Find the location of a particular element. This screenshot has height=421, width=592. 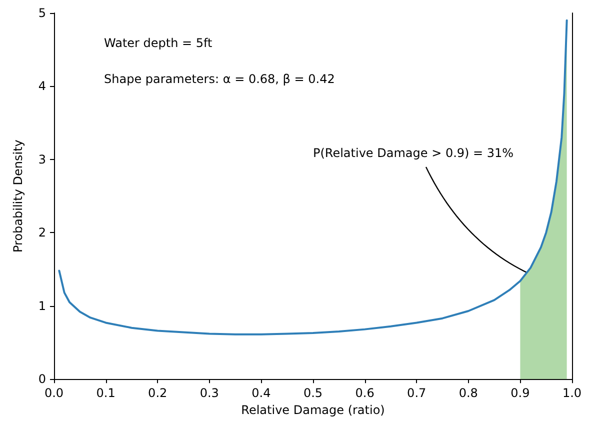

x-tick-label: 0.0 is located at coordinates (54, 393).